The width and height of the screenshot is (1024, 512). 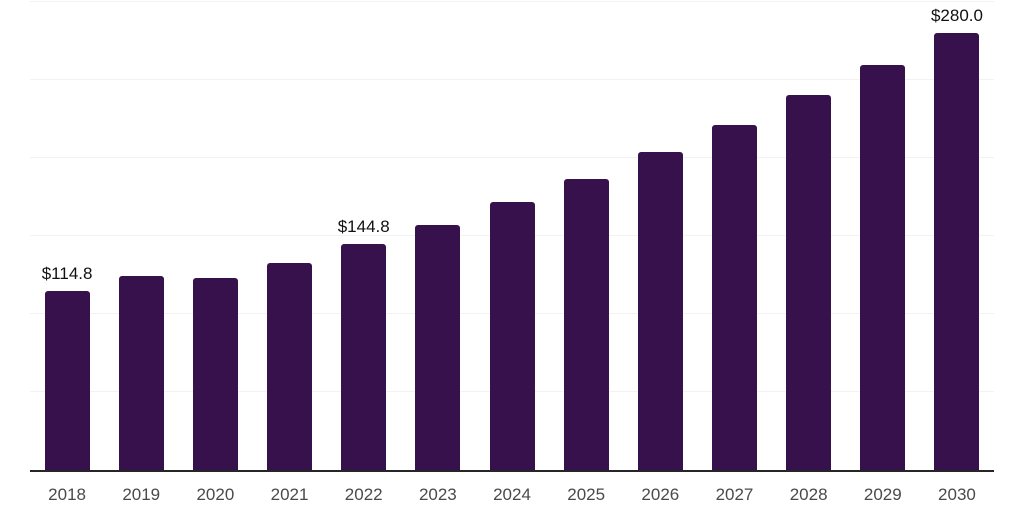 What do you see at coordinates (141, 494) in the screenshot?
I see `x-tick-label-2019: 2019` at bounding box center [141, 494].